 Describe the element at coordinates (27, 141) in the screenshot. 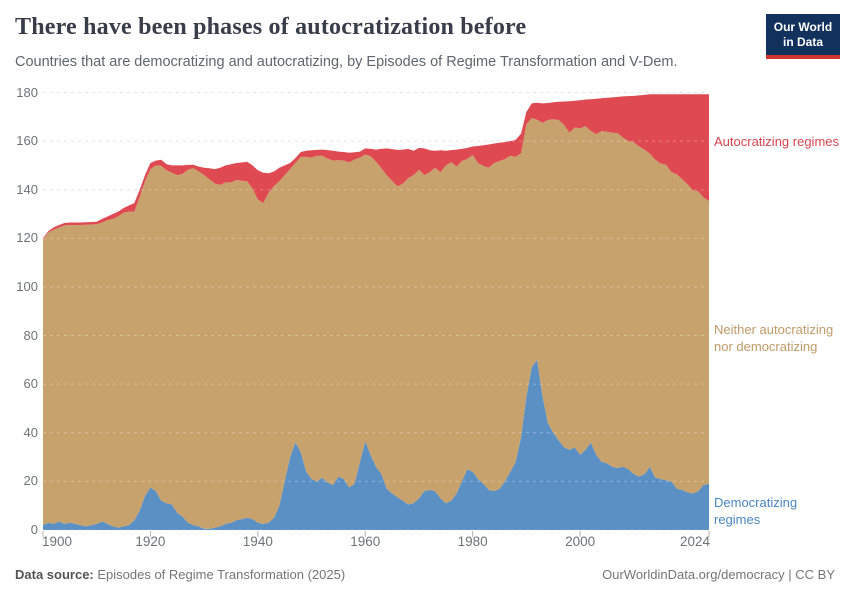

I see `y-axis-label: 160` at that location.